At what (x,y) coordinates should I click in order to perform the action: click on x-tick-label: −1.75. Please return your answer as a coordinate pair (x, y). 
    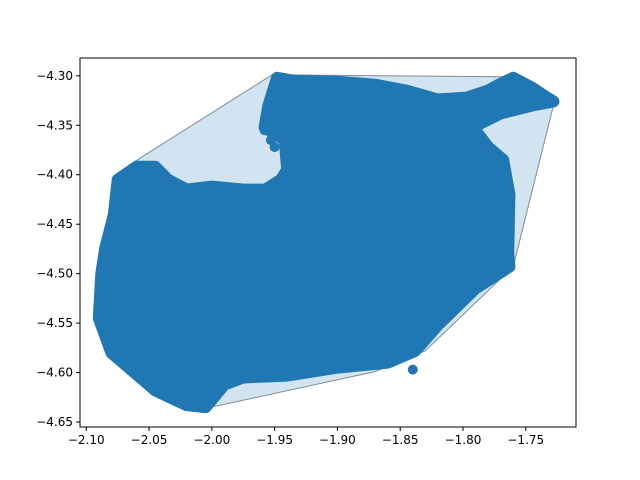
    Looking at the image, I should click on (525, 440).